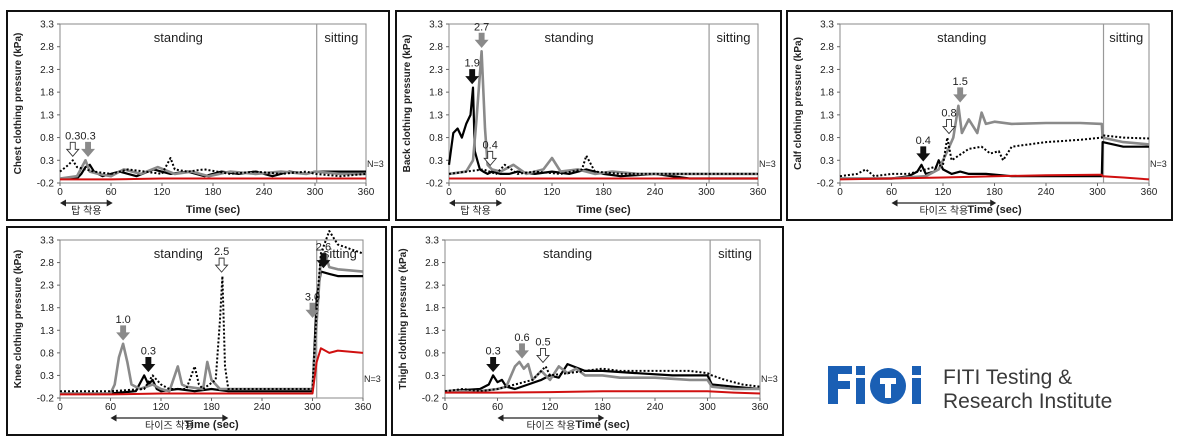  I want to click on y-axis-label: Chest clothing pressure (kPa), so click(18, 104).